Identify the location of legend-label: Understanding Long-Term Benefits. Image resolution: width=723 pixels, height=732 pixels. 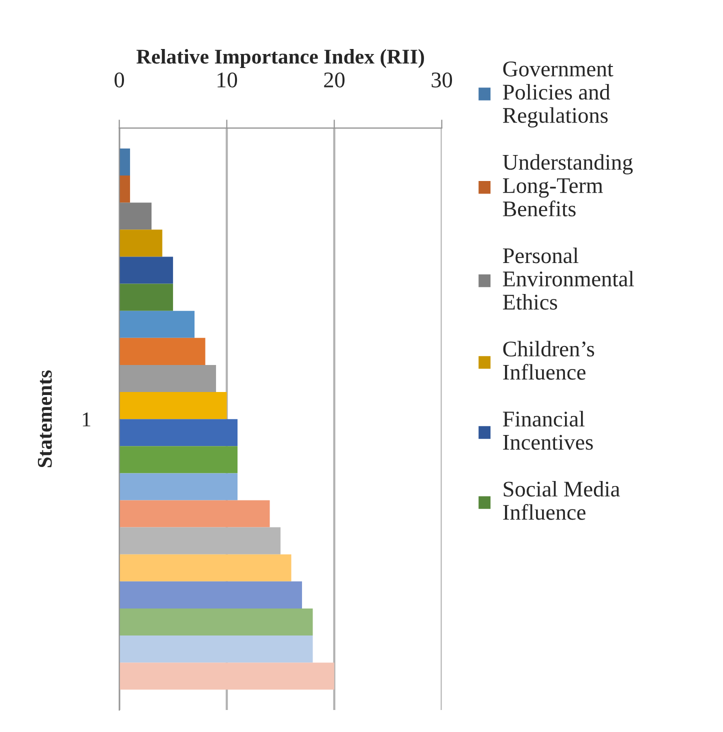
(567, 185).